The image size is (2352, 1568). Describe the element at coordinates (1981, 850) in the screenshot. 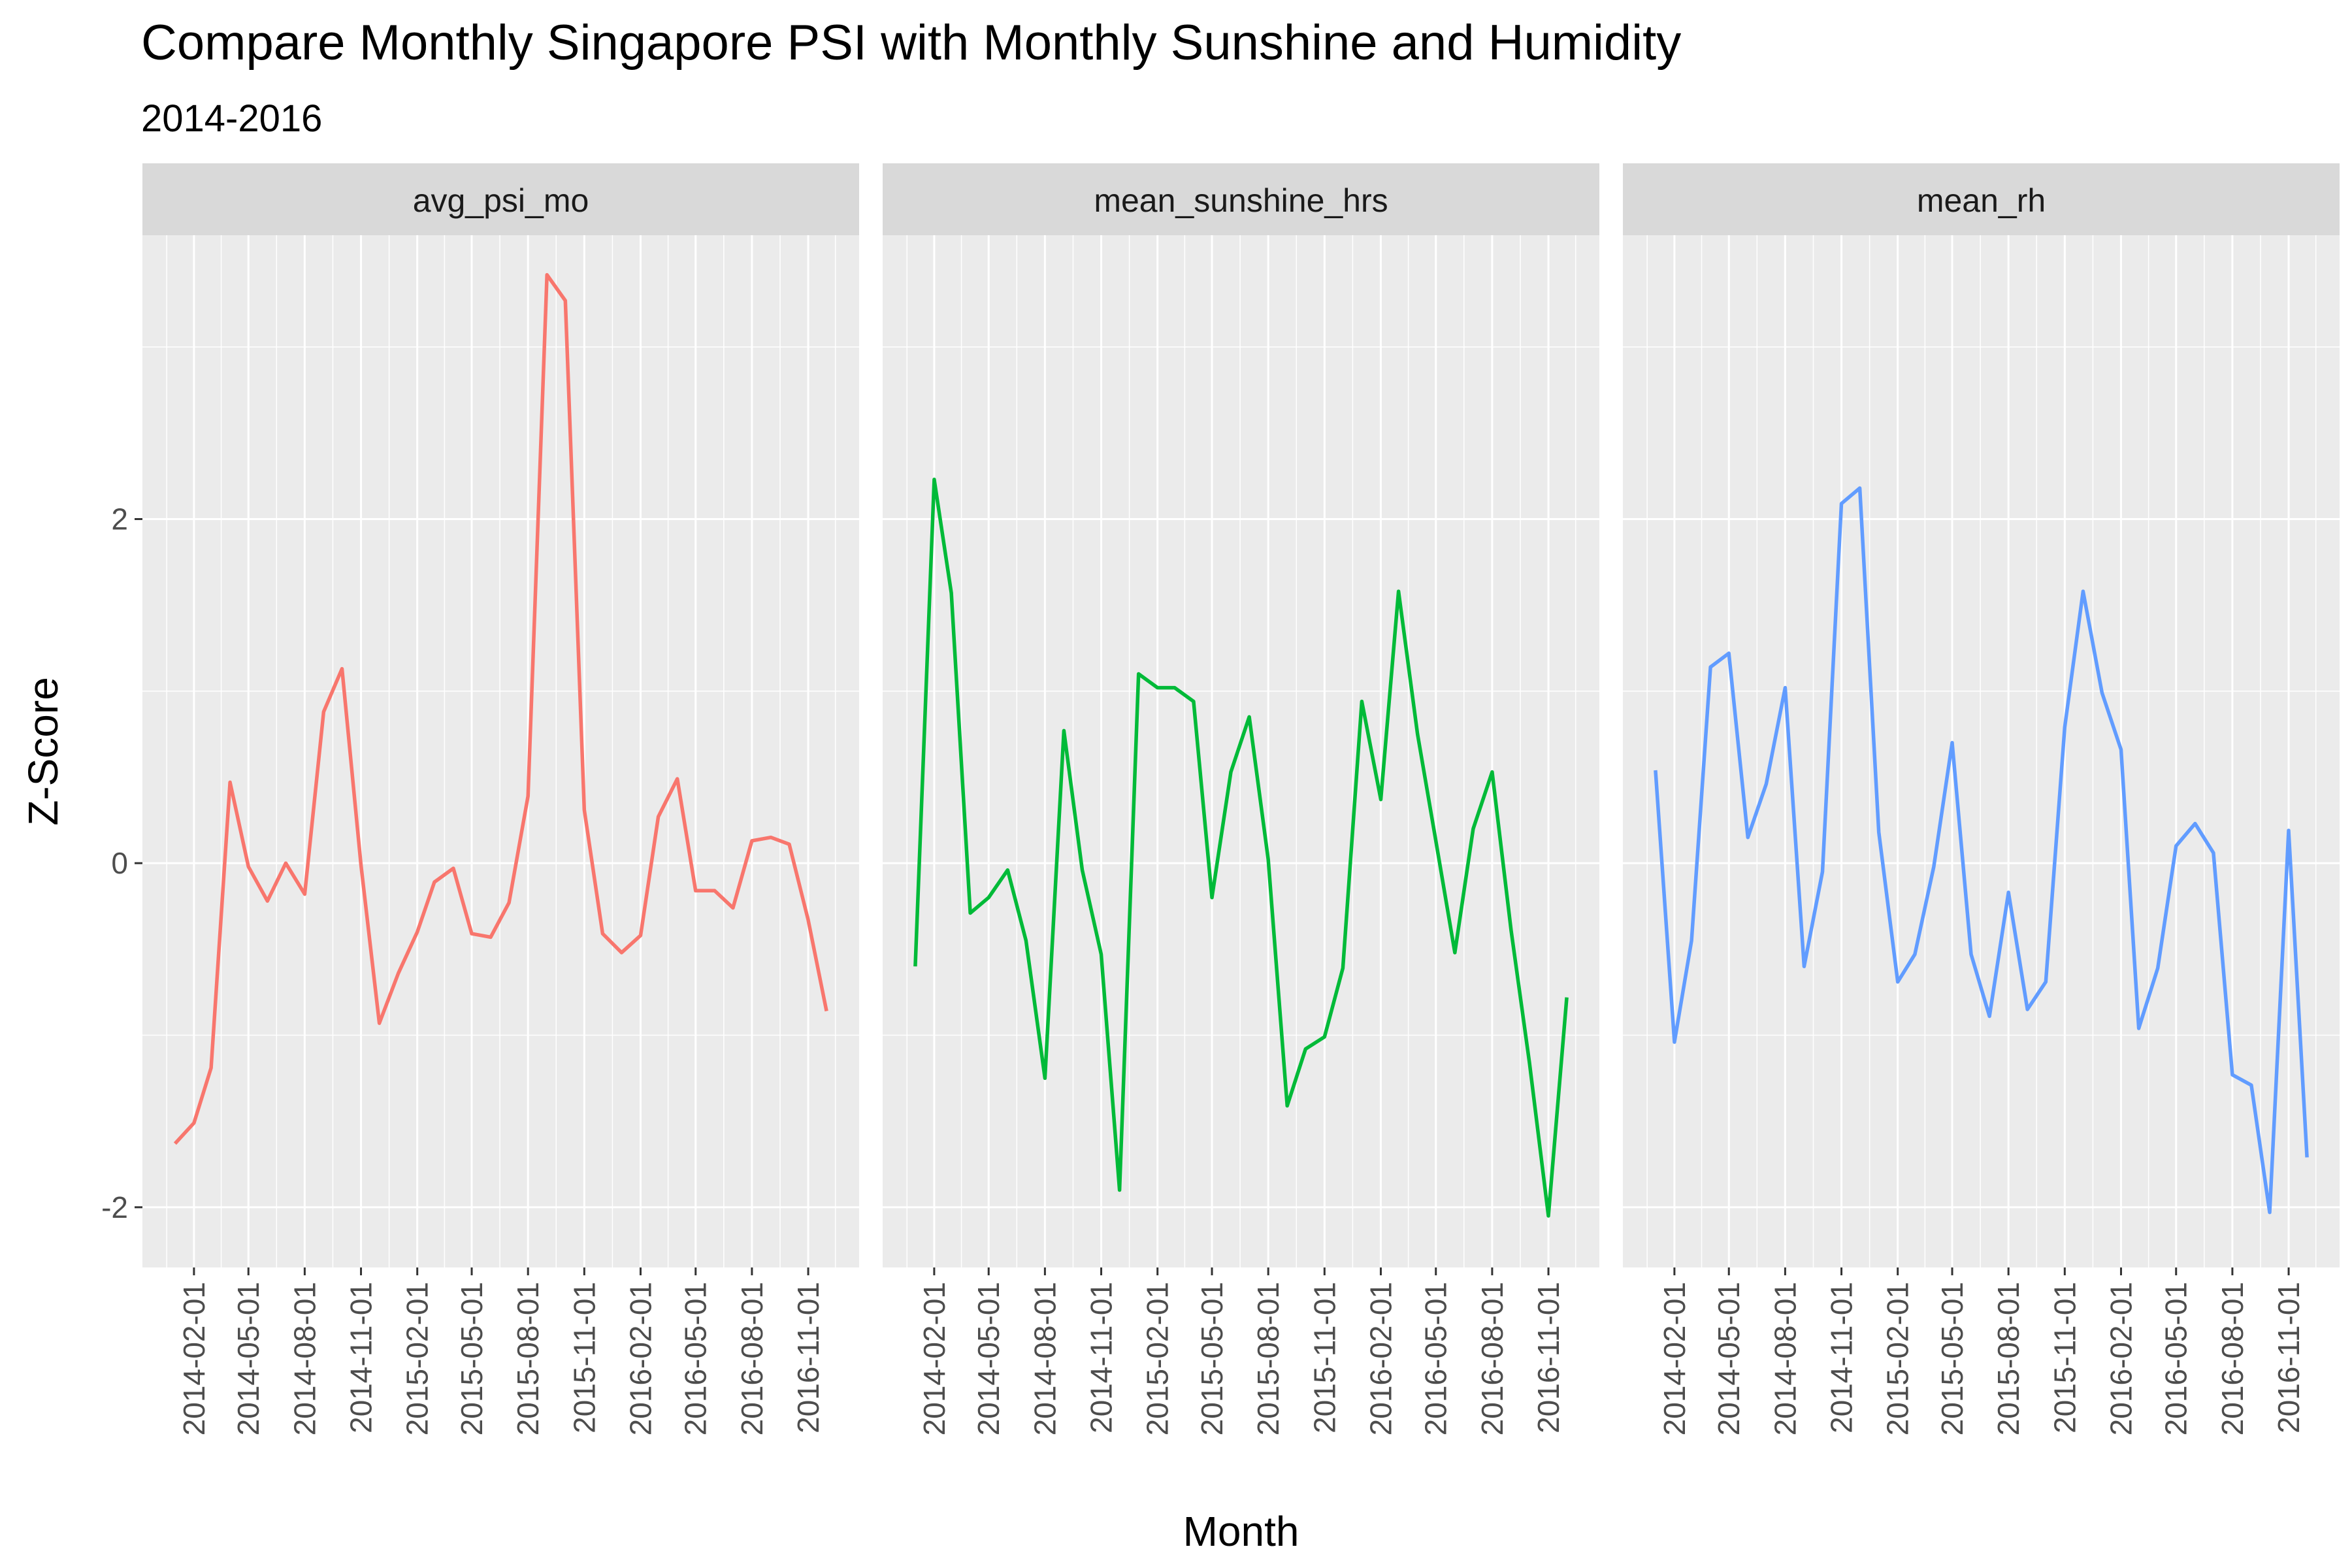

I see `series-line-mean_rh` at that location.